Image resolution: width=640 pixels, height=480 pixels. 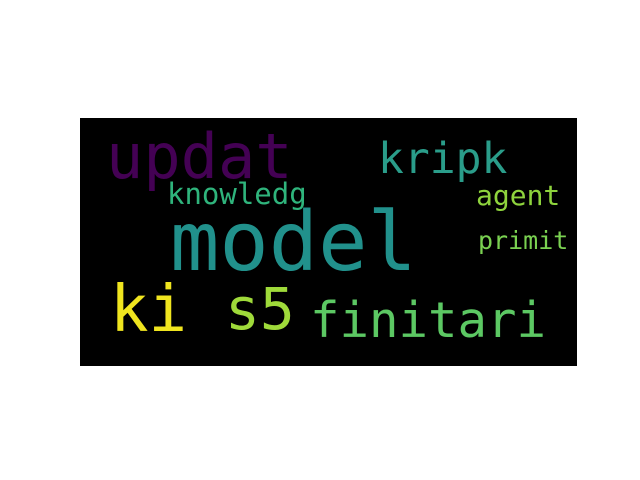 What do you see at coordinates (518, 195) in the screenshot?
I see `word-agent: agent` at bounding box center [518, 195].